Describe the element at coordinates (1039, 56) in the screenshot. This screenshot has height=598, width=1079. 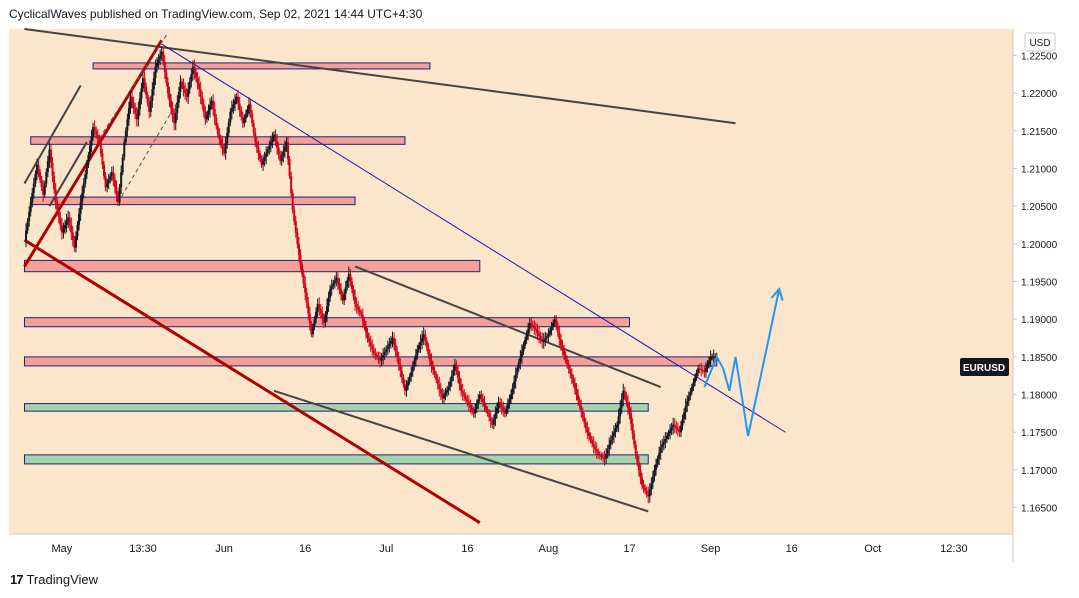
I see `price-tick-label: 1.22500` at that location.